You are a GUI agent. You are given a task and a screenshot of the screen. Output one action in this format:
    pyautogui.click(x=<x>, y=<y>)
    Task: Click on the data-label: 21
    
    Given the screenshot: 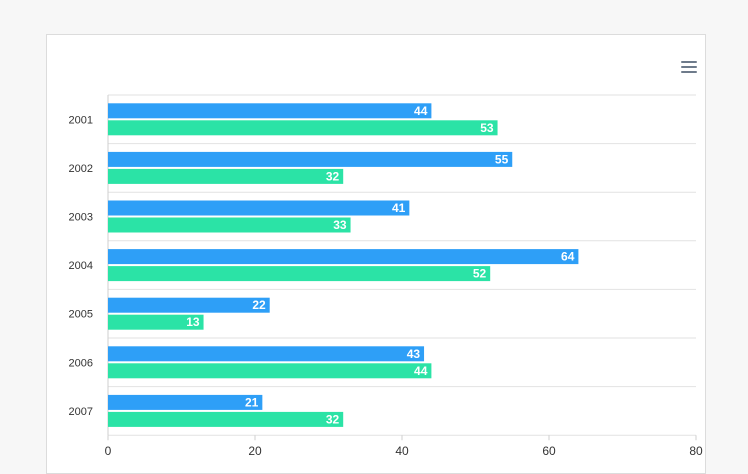 What is the action you would take?
    pyautogui.click(x=252, y=402)
    